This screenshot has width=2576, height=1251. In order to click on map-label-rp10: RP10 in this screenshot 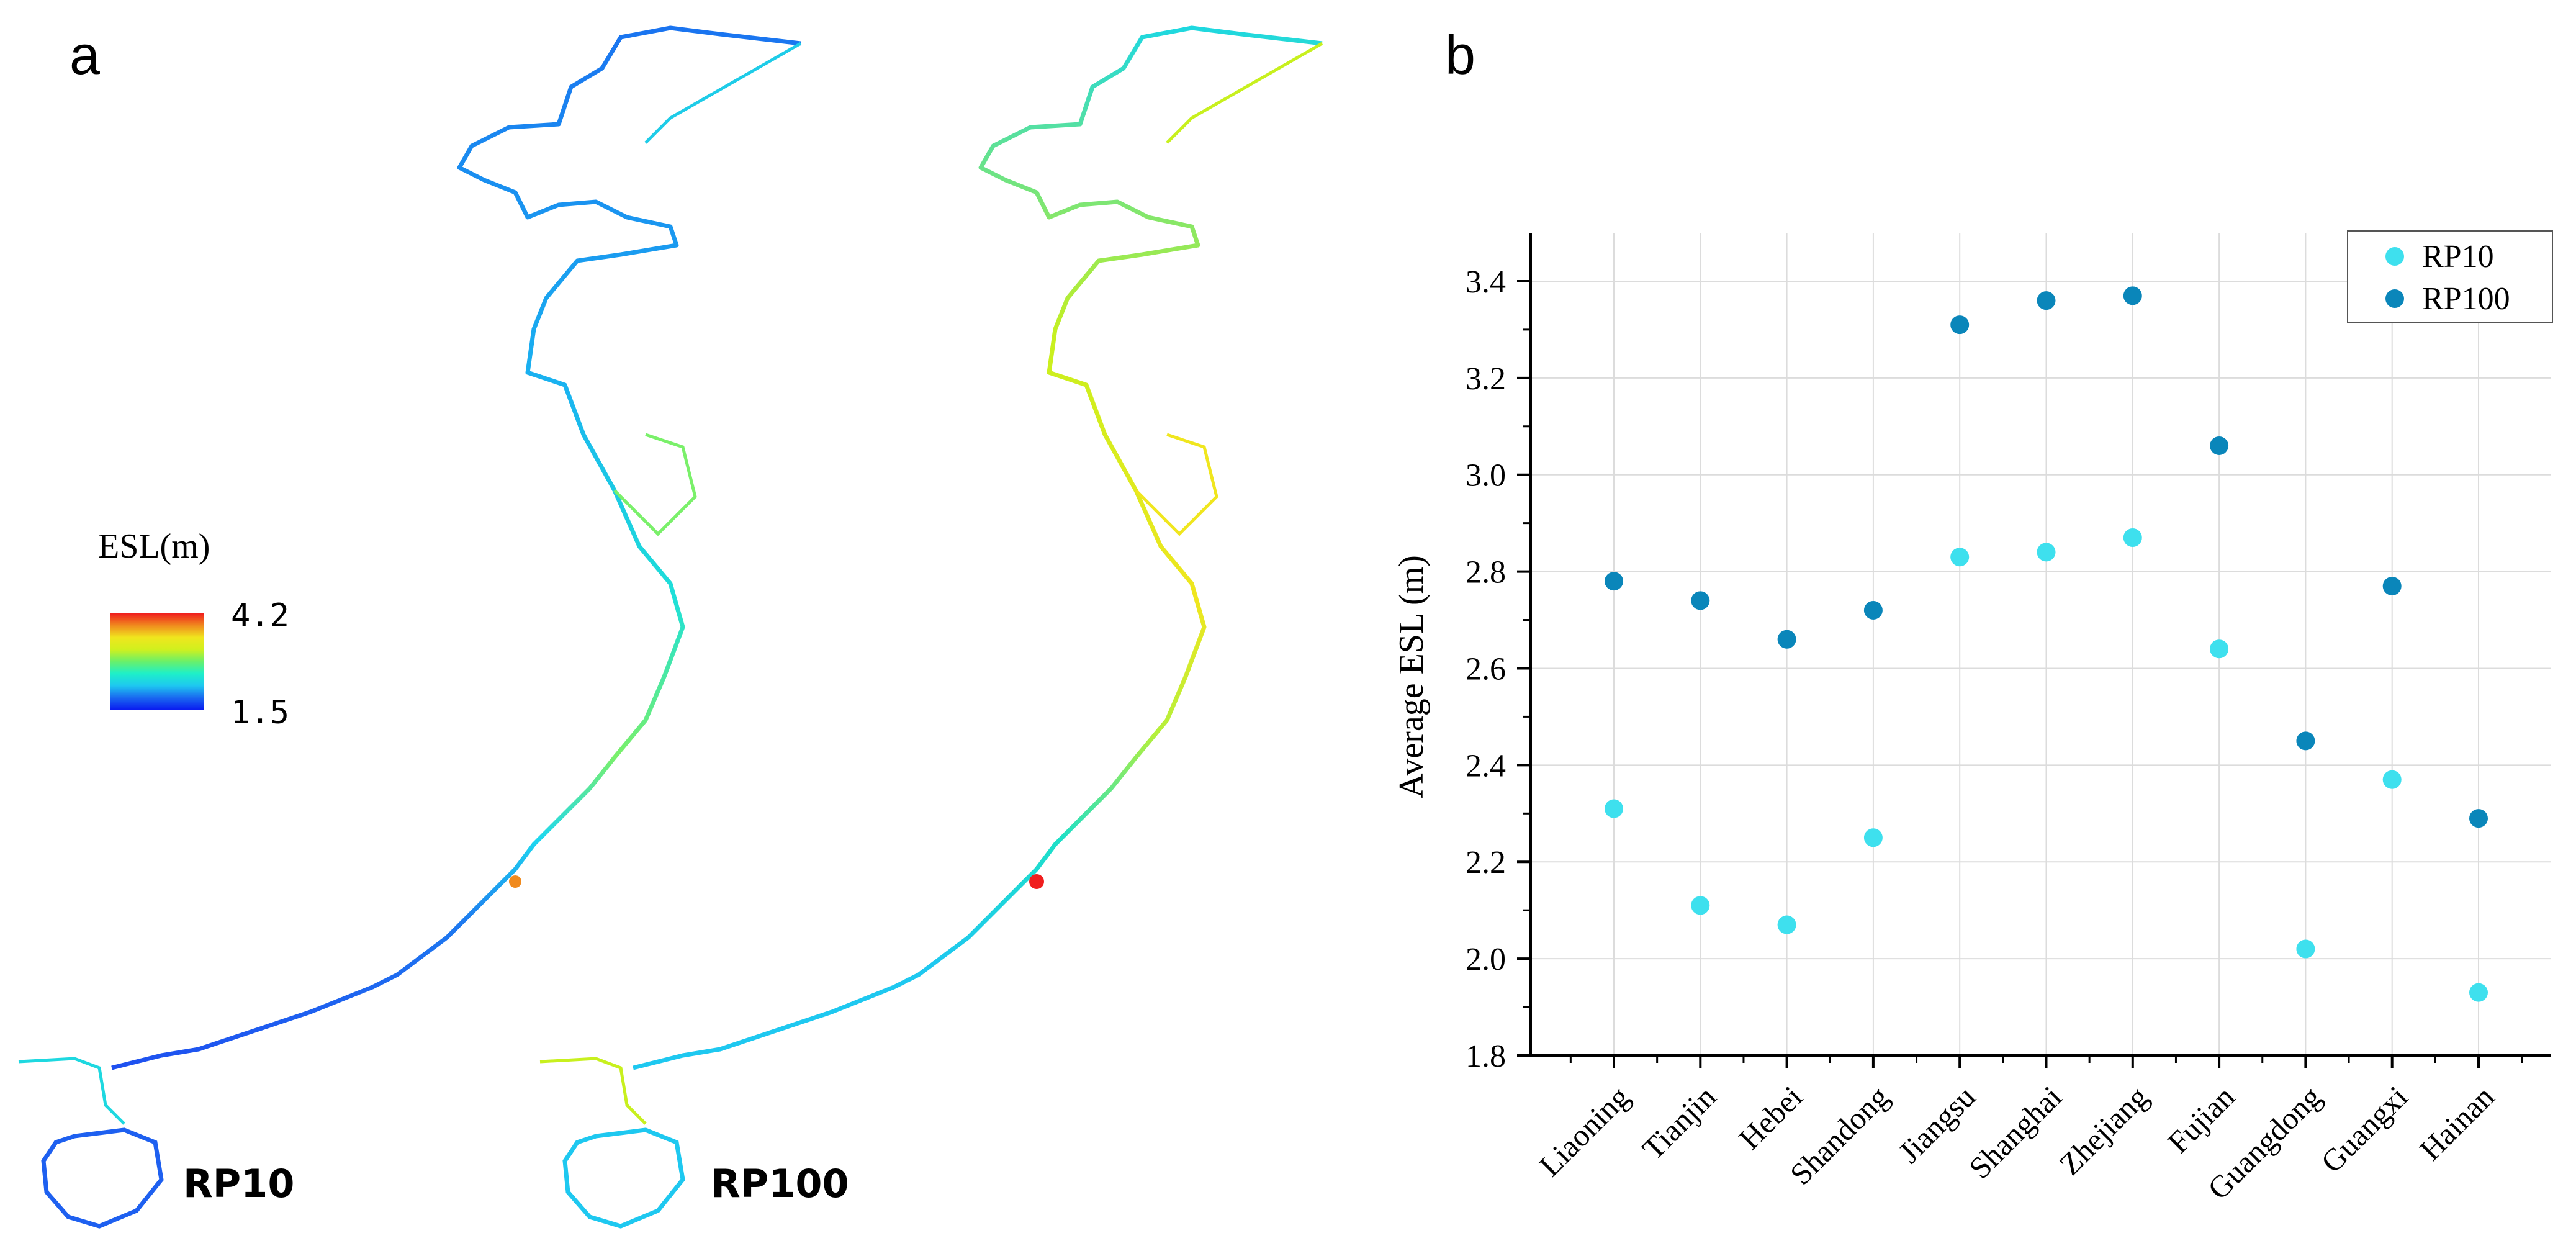, I will do `click(239, 1183)`.